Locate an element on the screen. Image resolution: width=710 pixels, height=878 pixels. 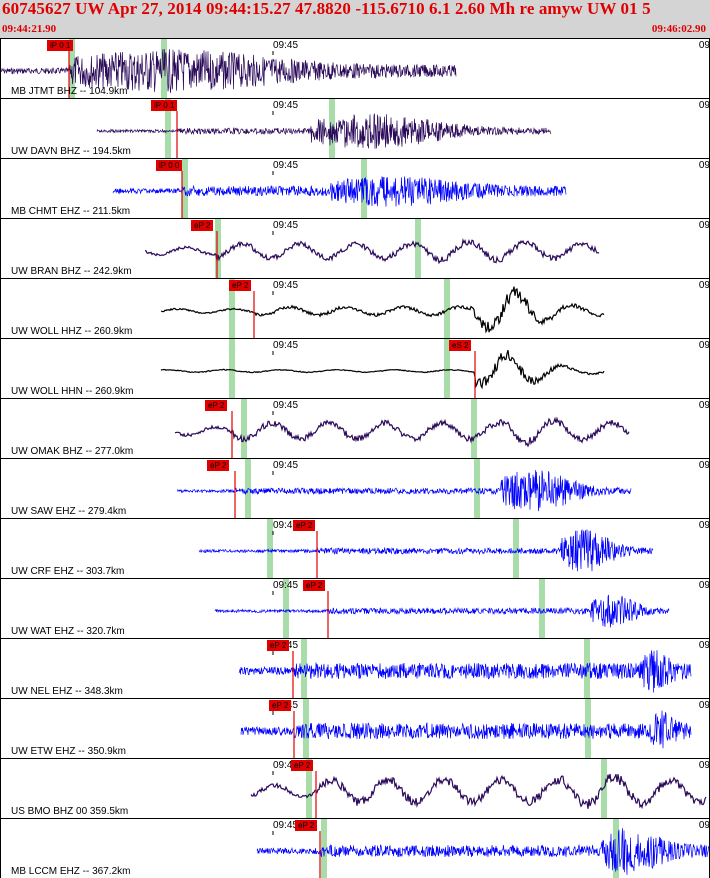
trace-panel: 09:45 09 eP 2 MB LCCM EHZ -- 367.2km is located at coordinates (355, 848).